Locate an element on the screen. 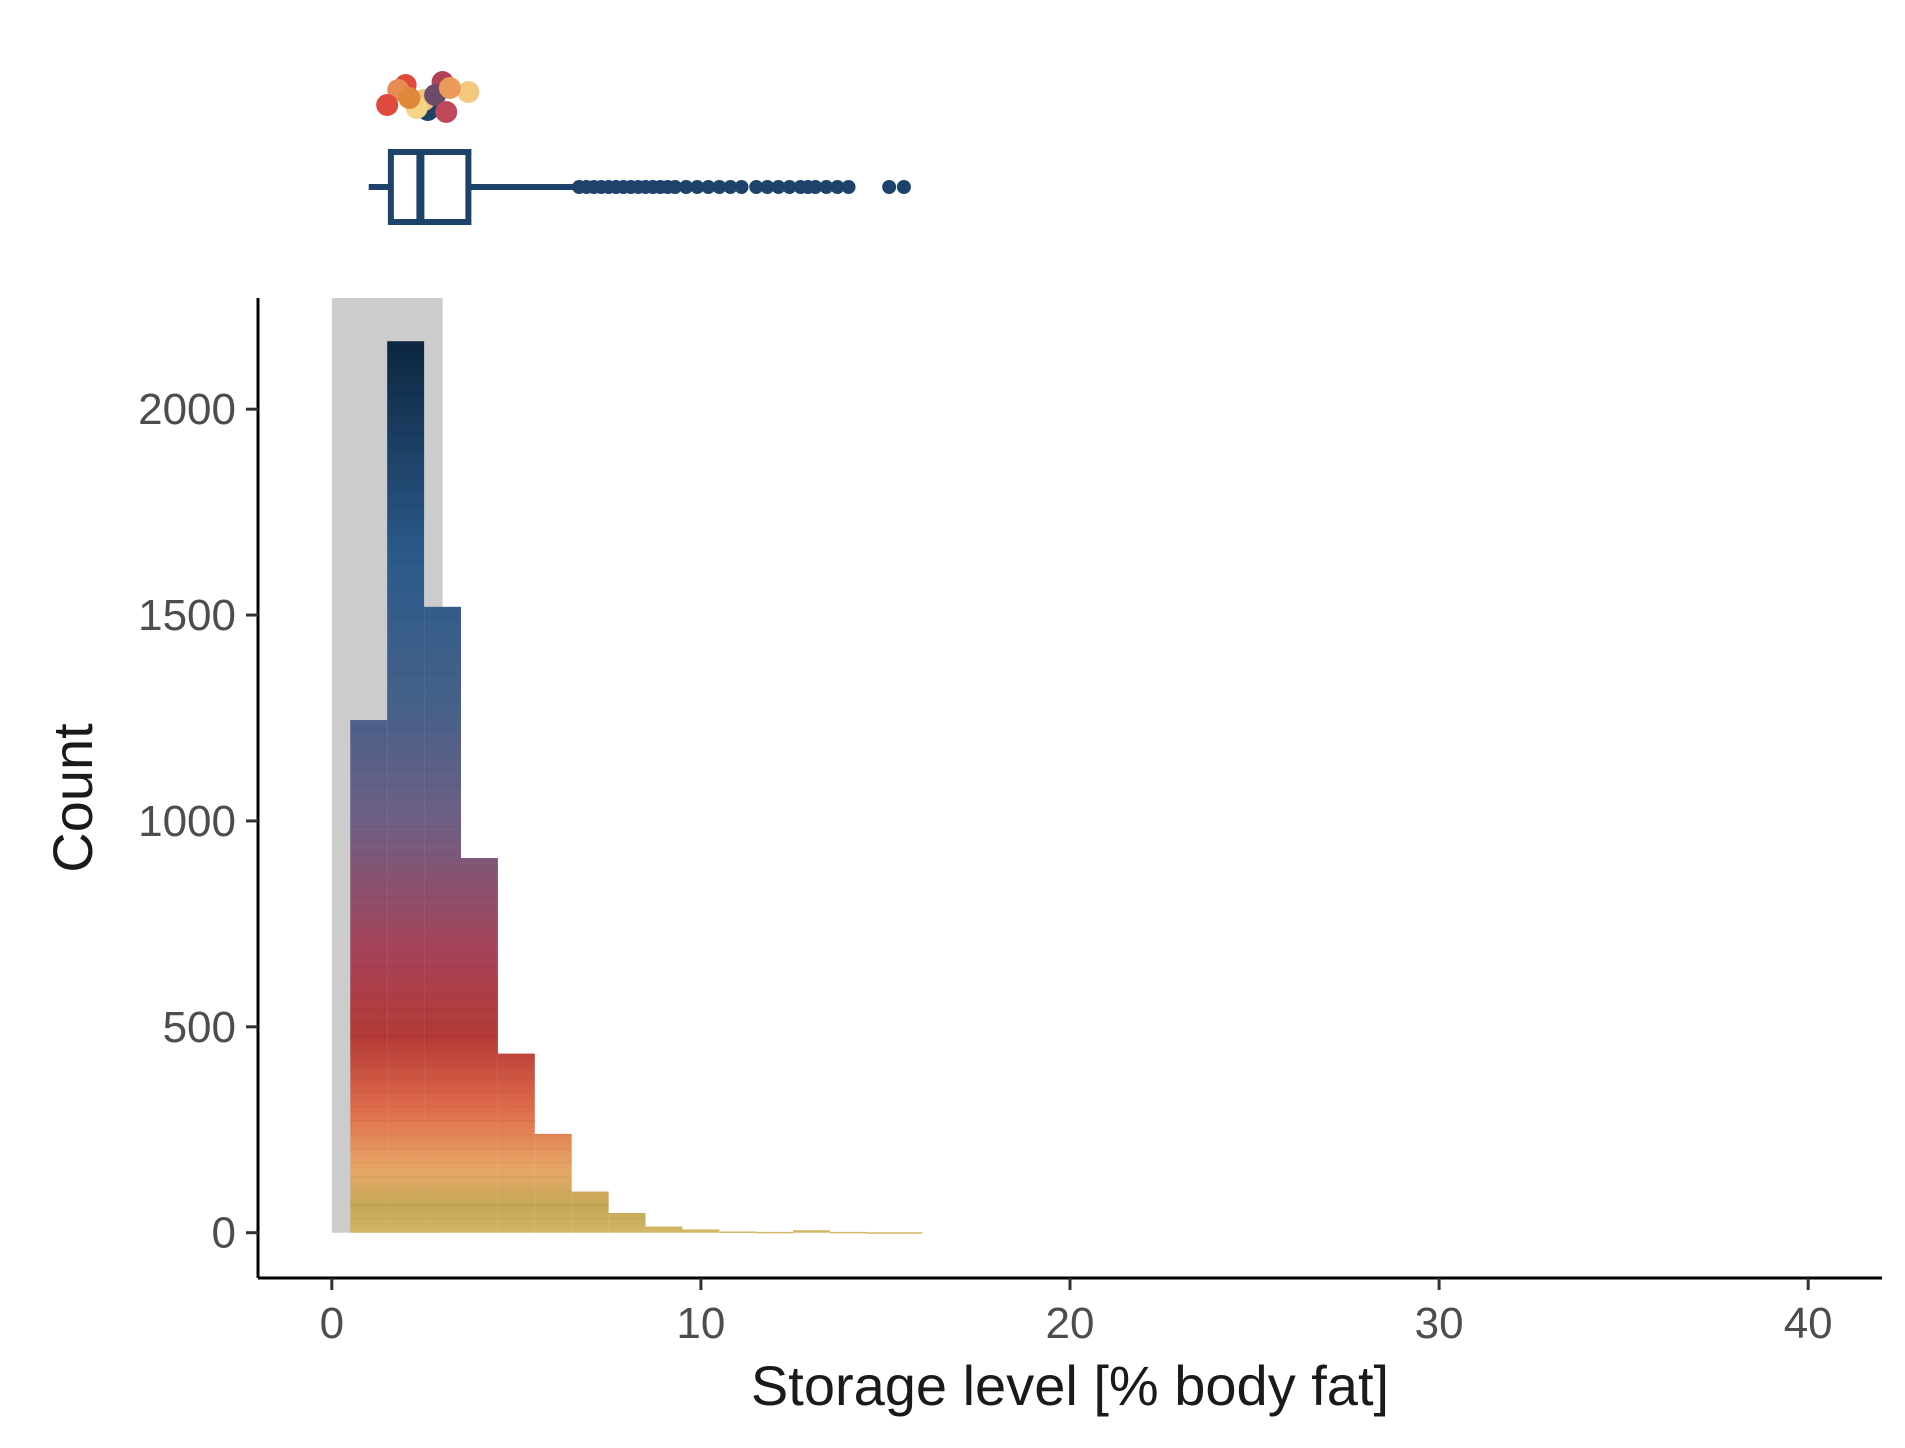  y-axis-title: Count is located at coordinates (72, 798).